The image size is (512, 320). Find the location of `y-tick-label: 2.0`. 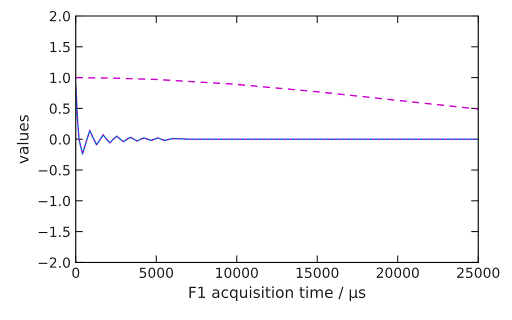

y-tick-label: 2.0 is located at coordinates (60, 16).